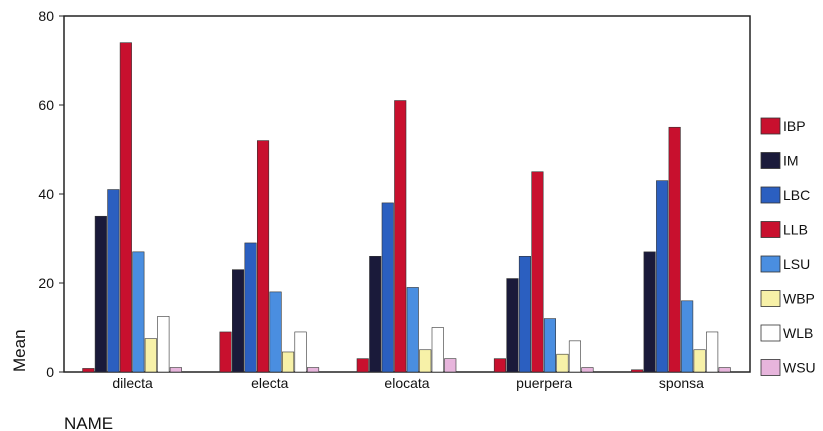  What do you see at coordinates (412, 330) in the screenshot?
I see `bar-lsu-elocata` at bounding box center [412, 330].